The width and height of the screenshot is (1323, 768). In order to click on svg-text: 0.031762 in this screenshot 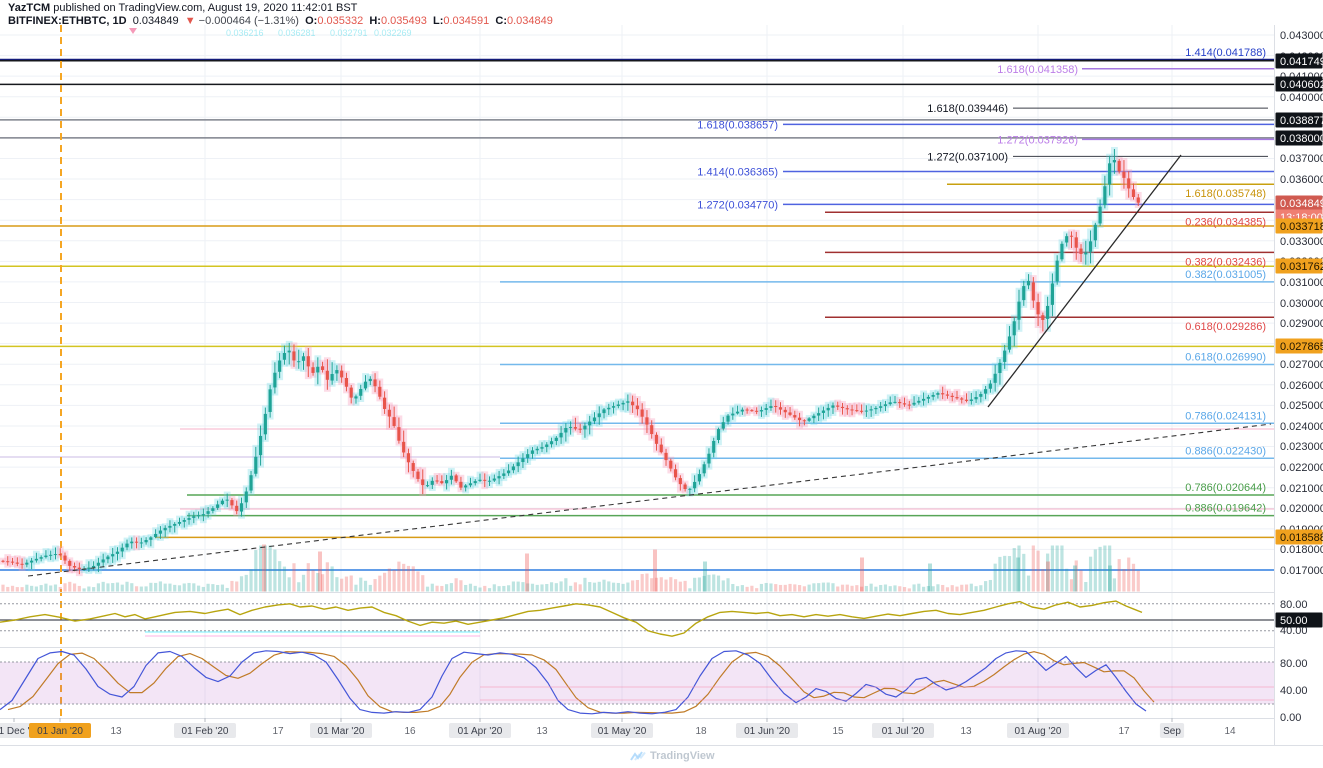, I will do `click(1301, 267)`.